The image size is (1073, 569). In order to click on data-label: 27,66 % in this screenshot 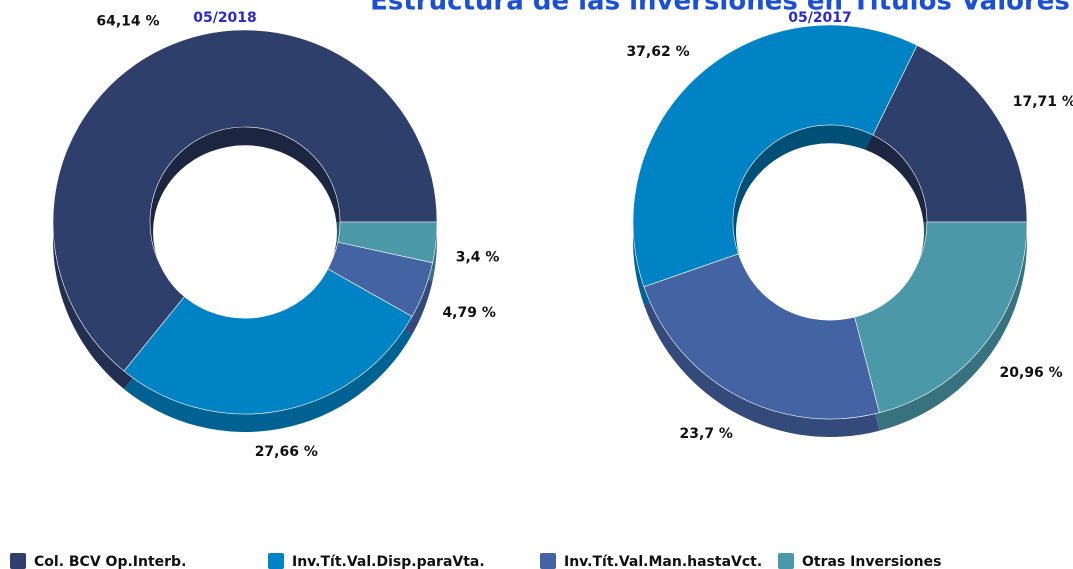, I will do `click(286, 452)`.